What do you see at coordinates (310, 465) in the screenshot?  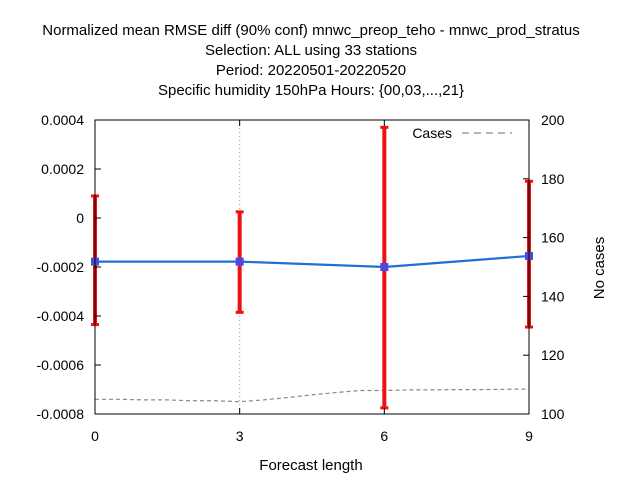 I see `x-axis-label: Forecast length` at bounding box center [310, 465].